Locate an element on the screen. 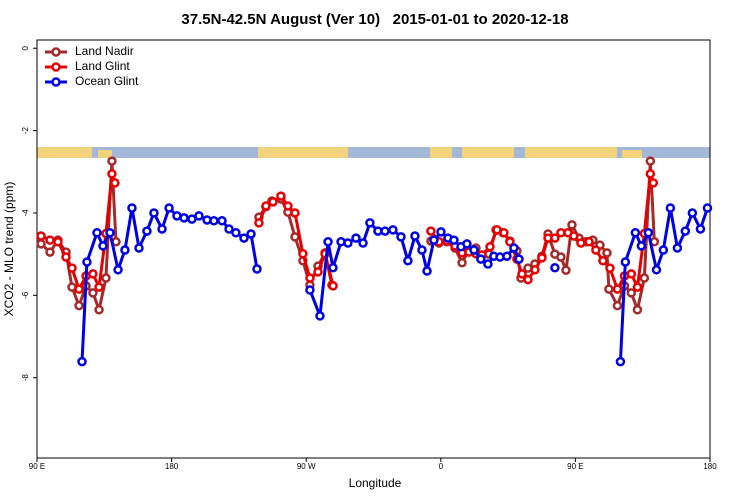 The height and width of the screenshot is (500, 750). legend-label: Land Glint is located at coordinates (102, 66).